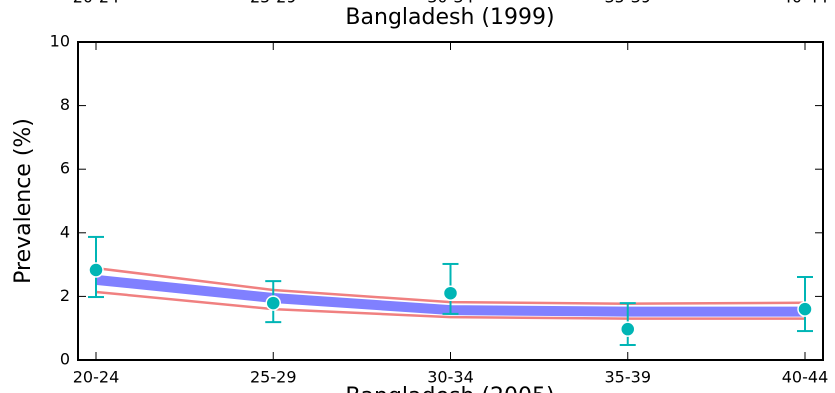 The width and height of the screenshot is (835, 393). What do you see at coordinates (628, 3) in the screenshot?
I see `above-tick-label: 35-39` at bounding box center [628, 3].